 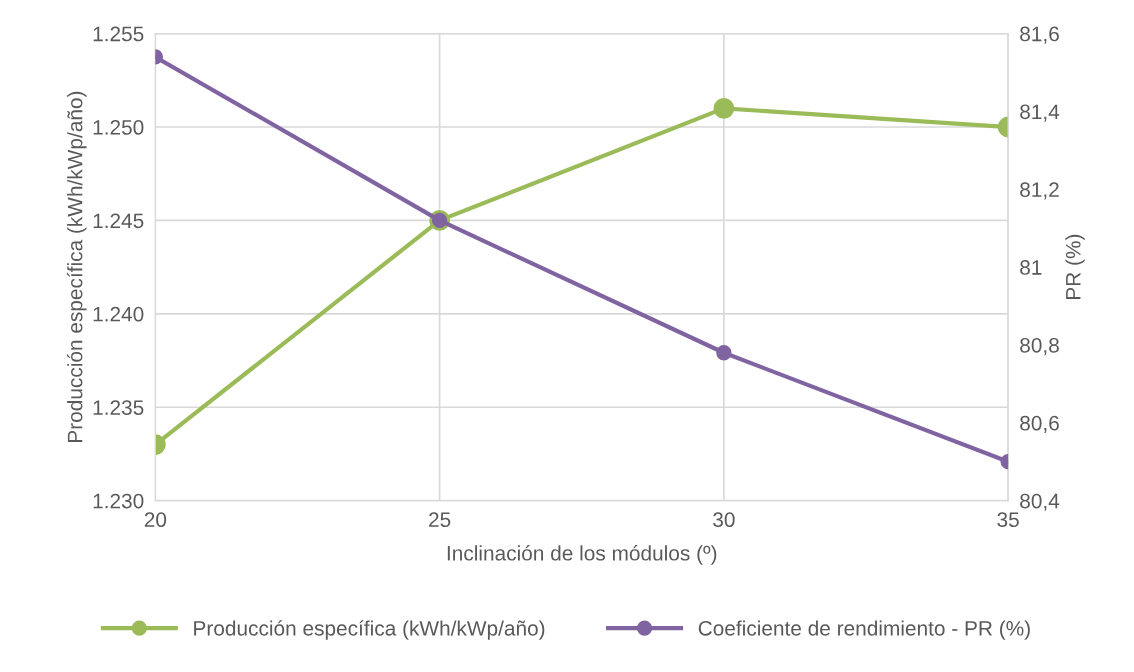 What do you see at coordinates (864, 630) in the screenshot?
I see `legend-label: Coeficiente de rendimiento - PR (%)` at bounding box center [864, 630].